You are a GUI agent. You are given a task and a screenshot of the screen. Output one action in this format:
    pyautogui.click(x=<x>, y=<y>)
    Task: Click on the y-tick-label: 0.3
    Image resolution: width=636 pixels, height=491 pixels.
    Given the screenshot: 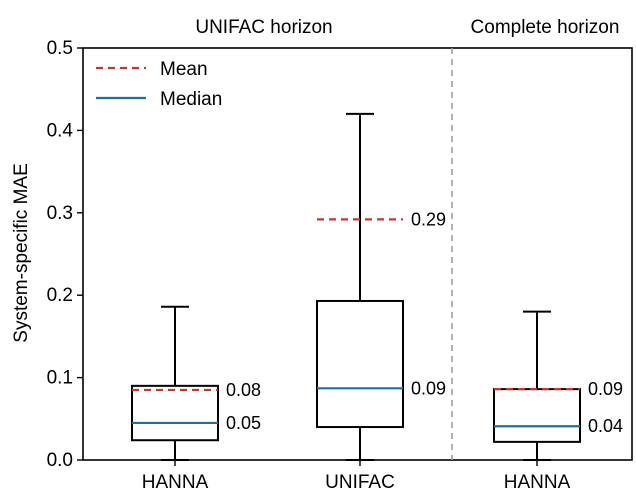 What is the action you would take?
    pyautogui.click(x=60, y=213)
    